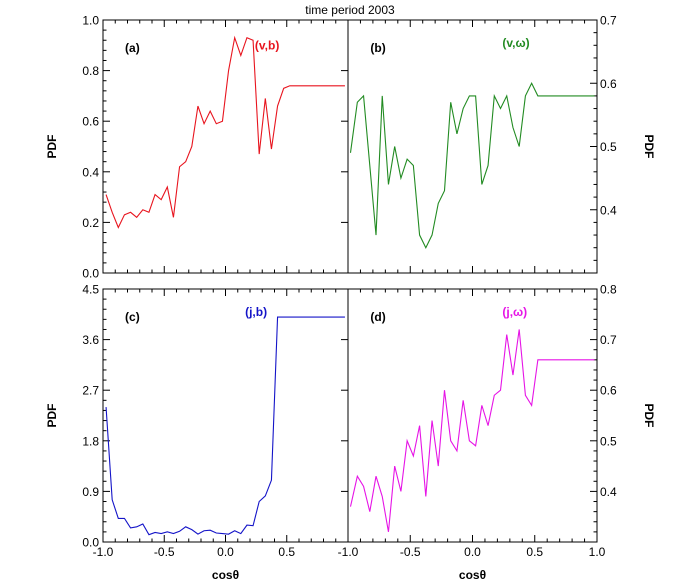 This screenshot has width=693, height=588. I want to click on figure-title: time period 2003, so click(350, 10).